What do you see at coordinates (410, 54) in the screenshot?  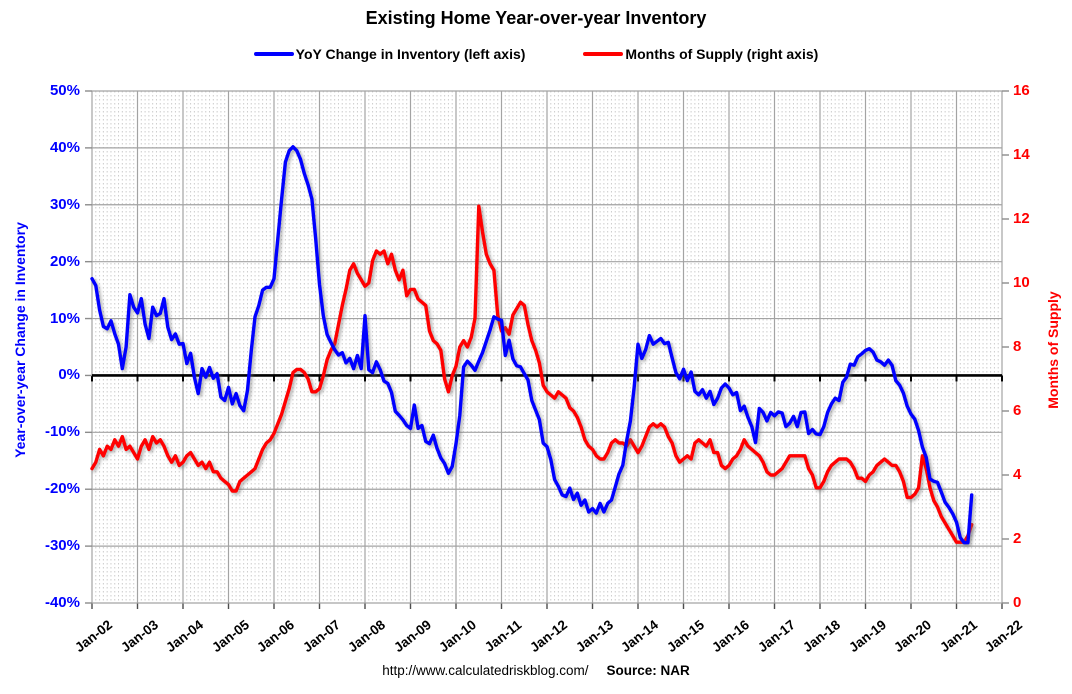 I see `legend-label-yoy: YoY Change in Inventory (left axis)` at bounding box center [410, 54].